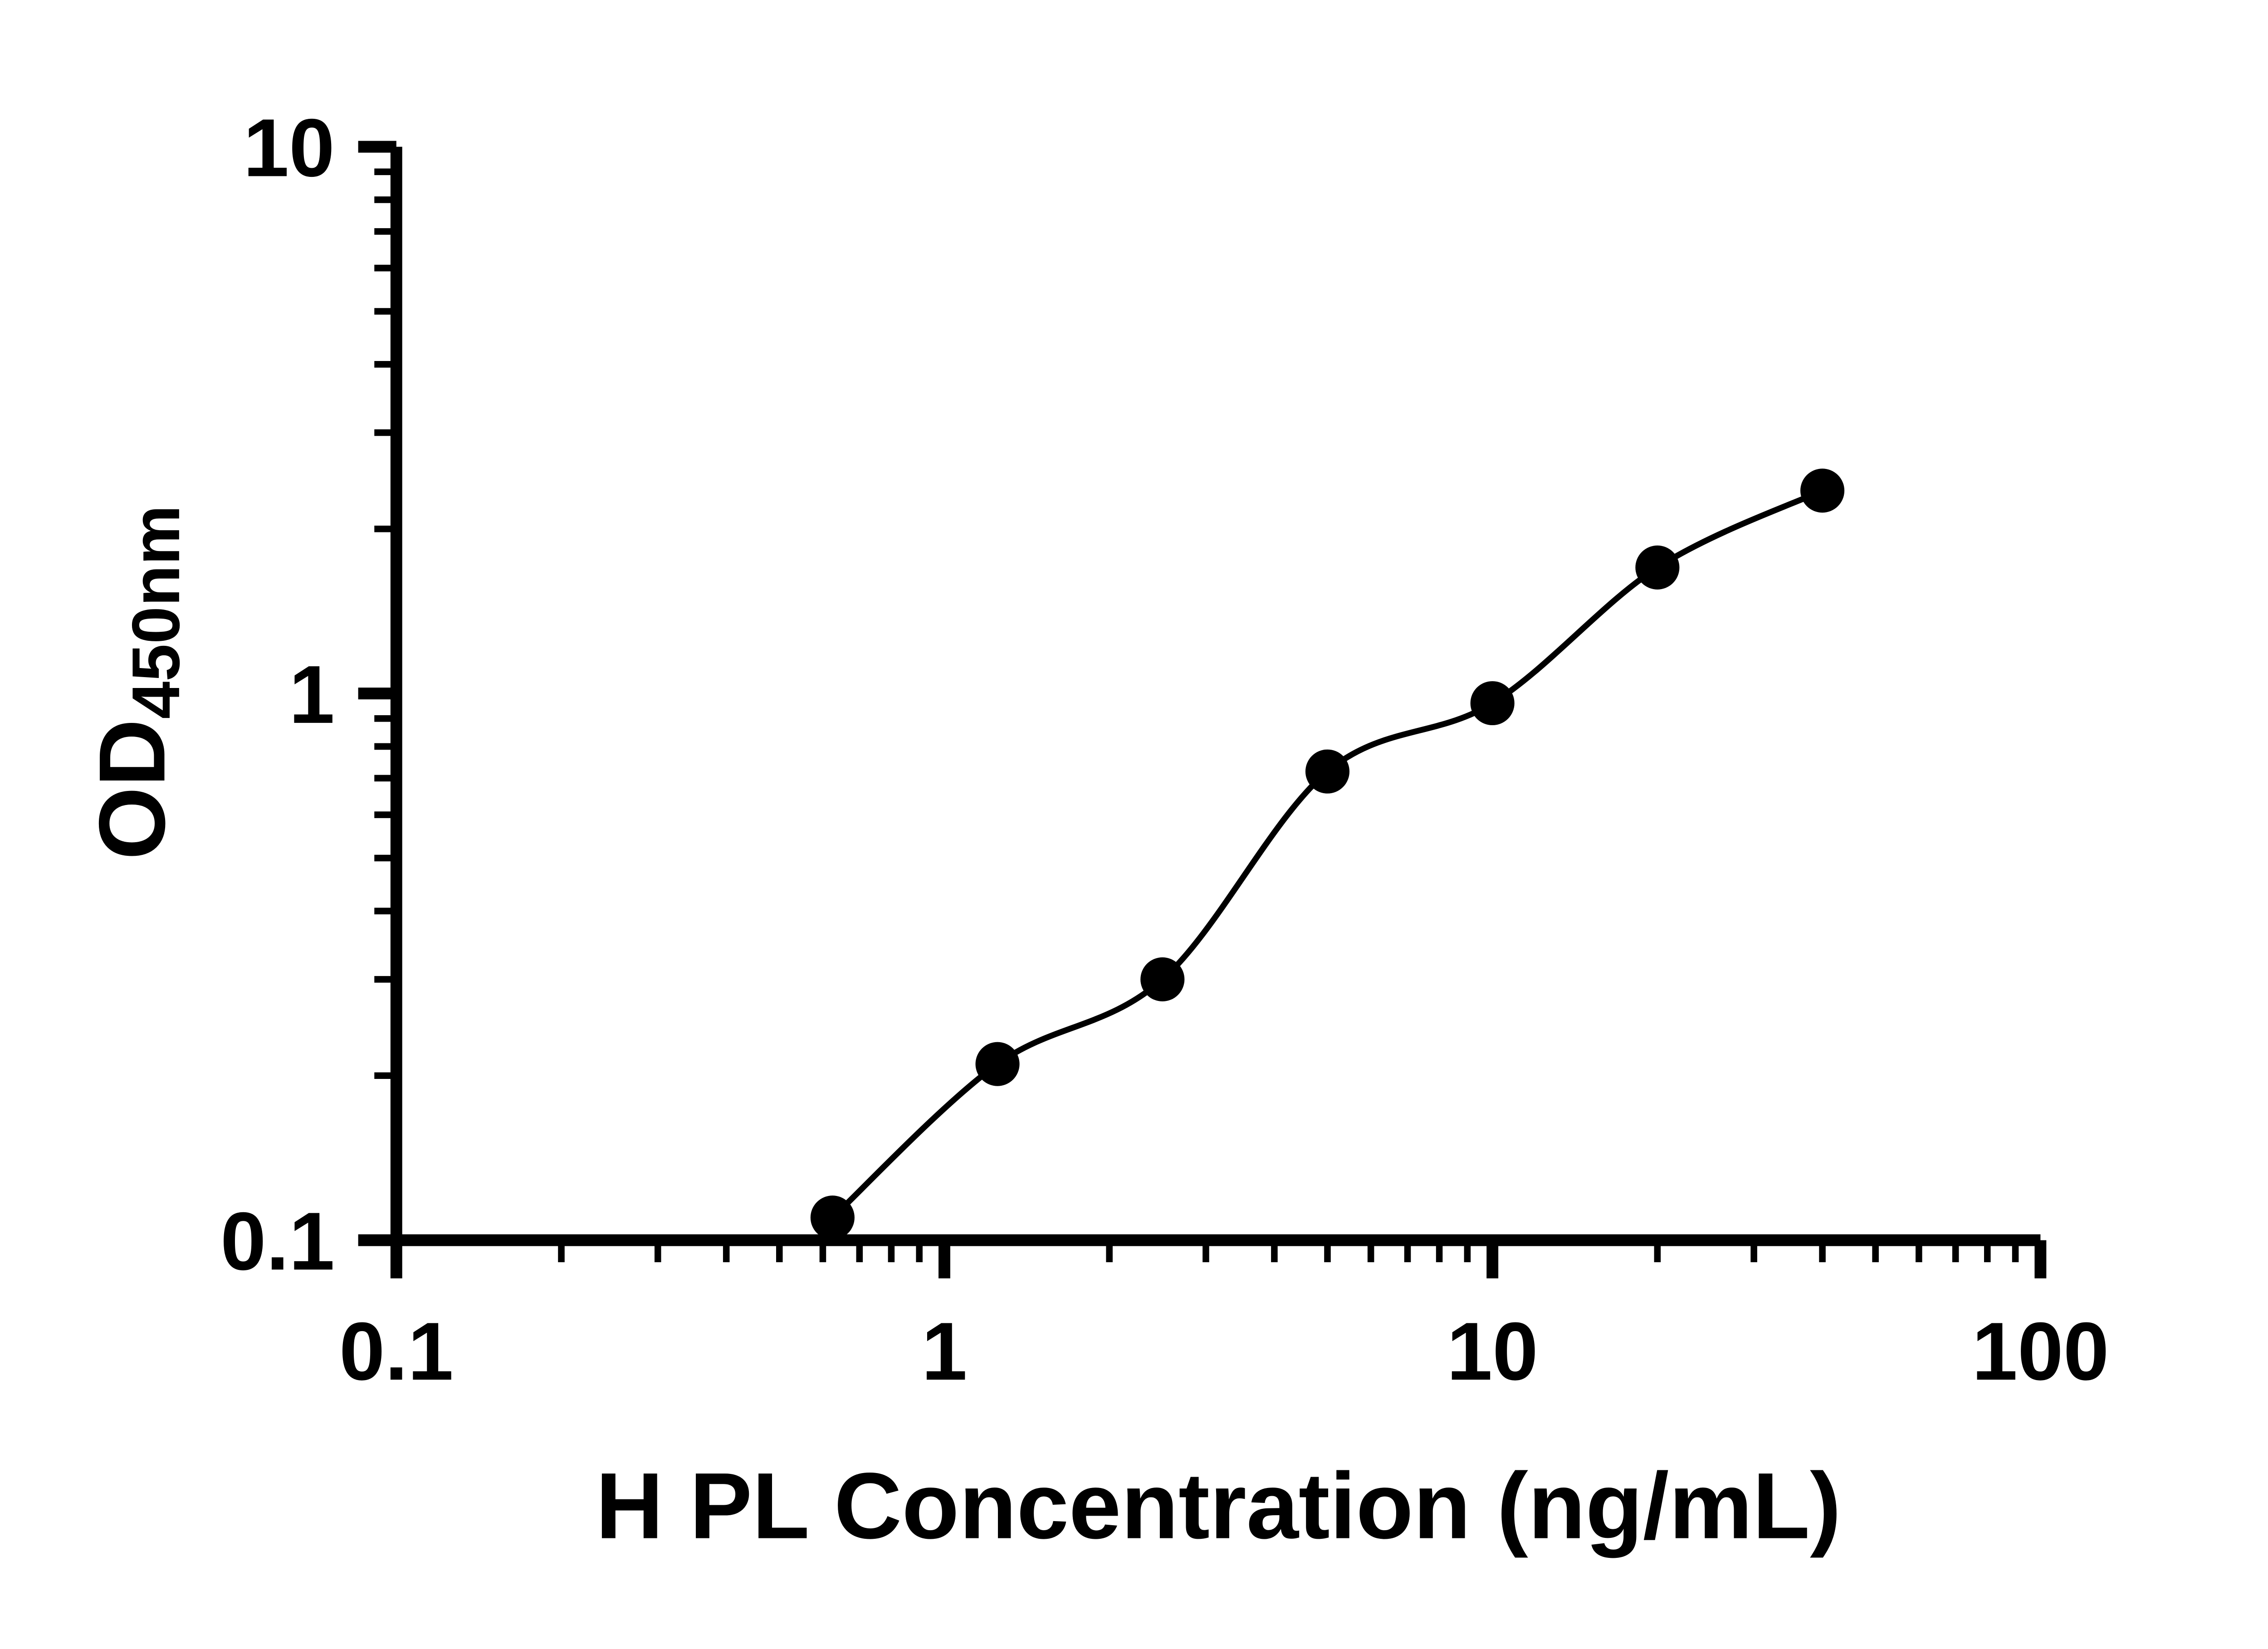 The width and height of the screenshot is (2268, 1649). What do you see at coordinates (397, 1351) in the screenshot?
I see `x-tick-label: 0.1` at bounding box center [397, 1351].